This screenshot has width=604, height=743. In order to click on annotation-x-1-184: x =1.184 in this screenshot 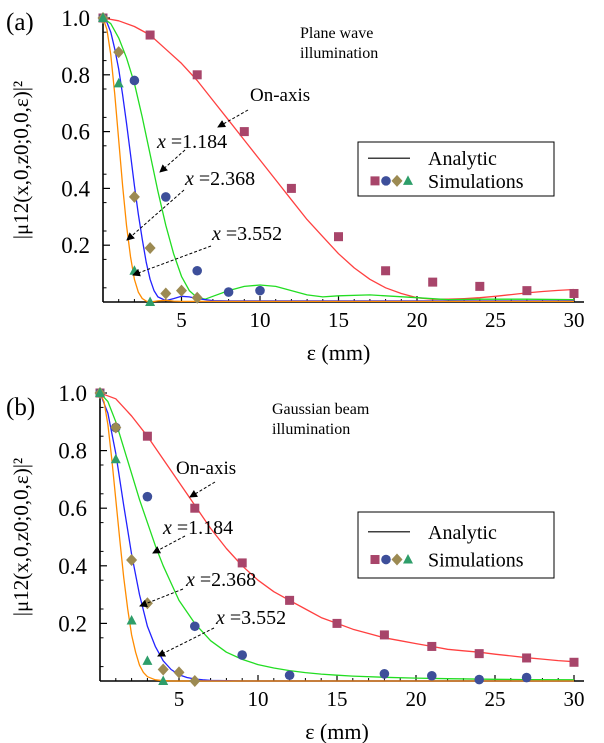, I will do `click(191, 142)`.